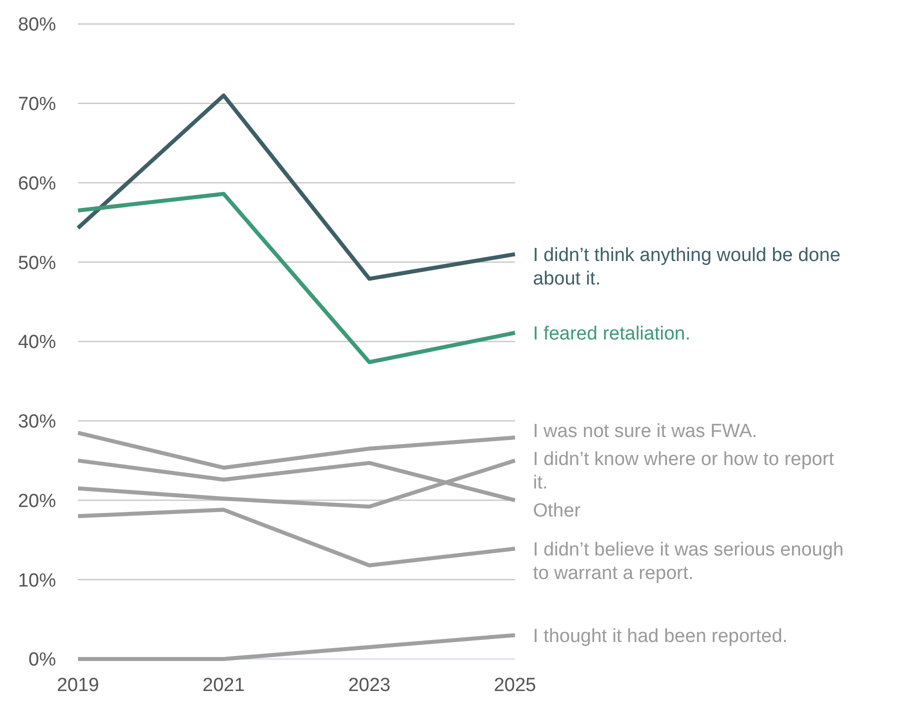 Image resolution: width=912 pixels, height=702 pixels. What do you see at coordinates (78, 685) in the screenshot?
I see `x-tick-label: 2019` at bounding box center [78, 685].